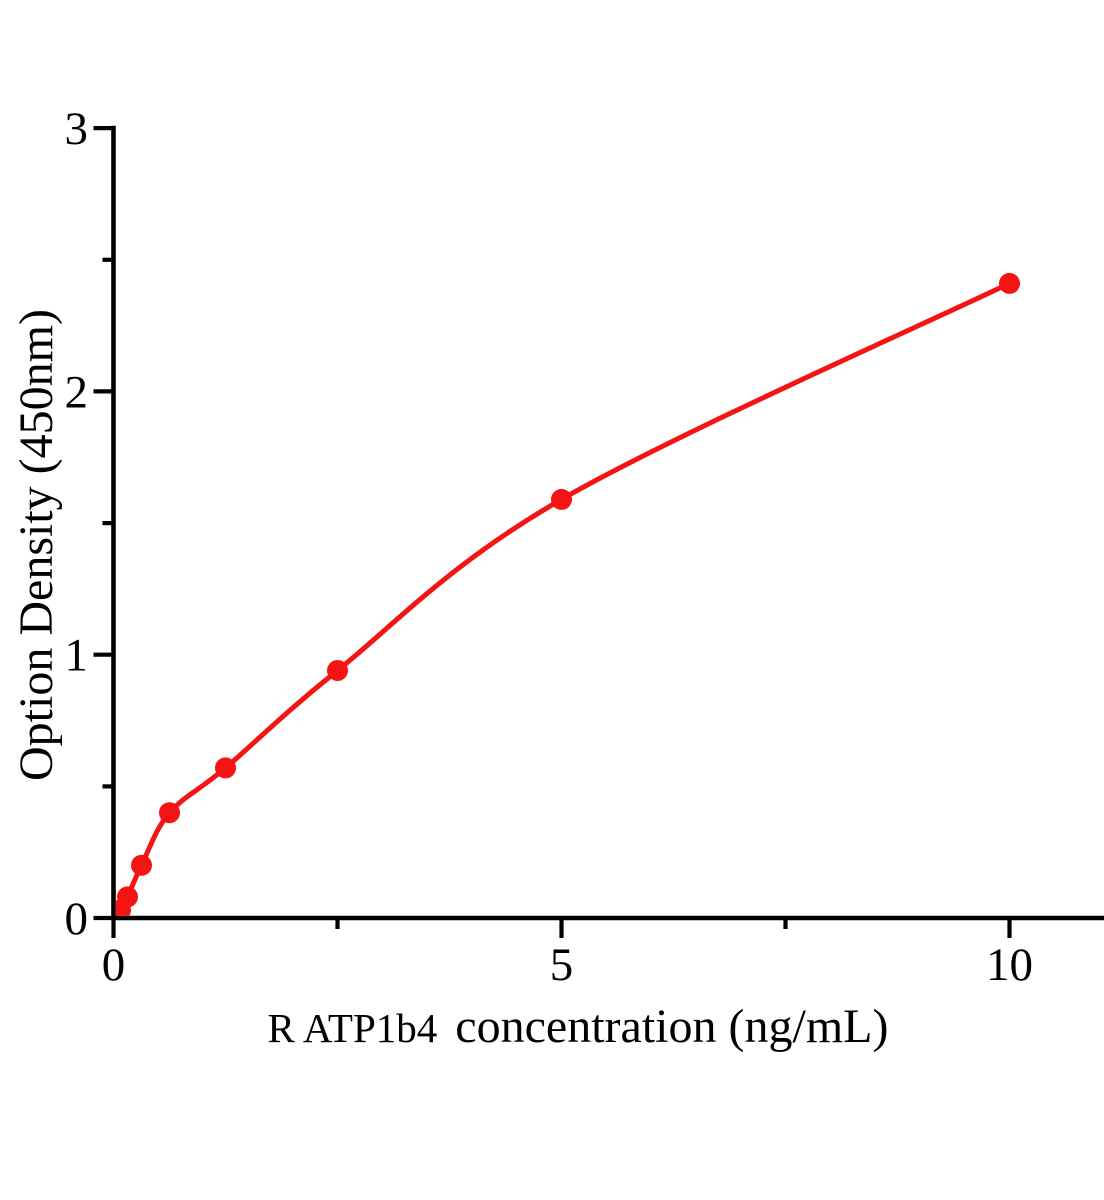  I want to click on x-axis-title-main: concentration (ng/mL), so click(671, 1026).